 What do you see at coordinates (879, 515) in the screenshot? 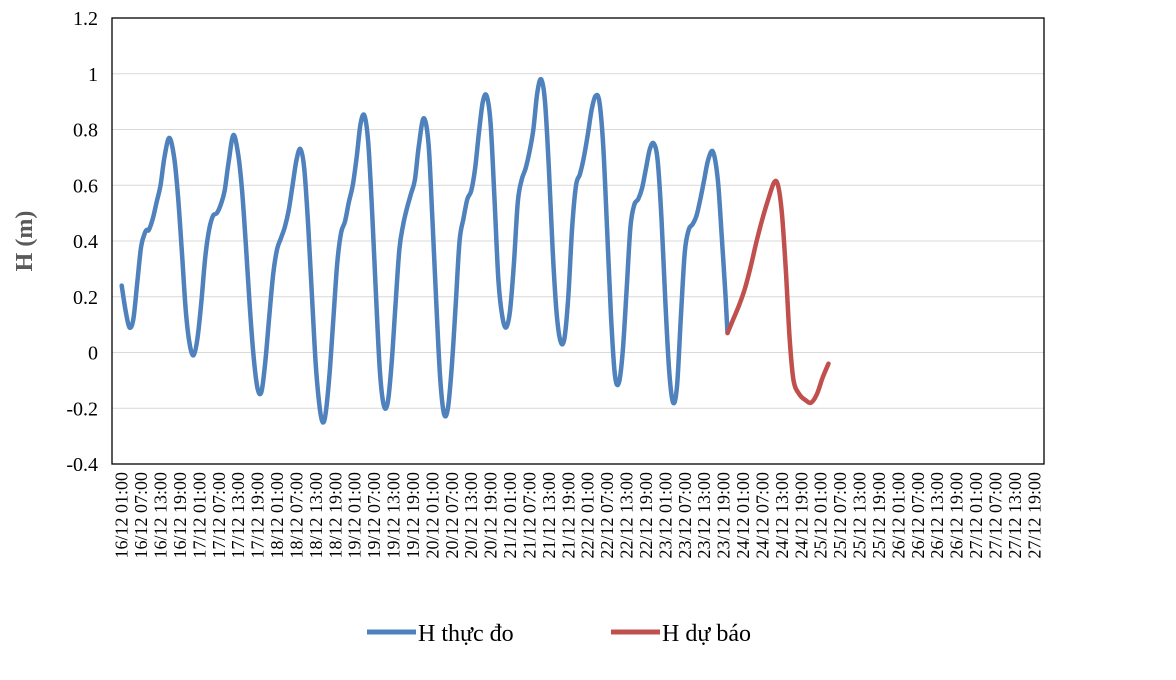
I see `x-tick-label: 25/12 19:00` at bounding box center [879, 515].